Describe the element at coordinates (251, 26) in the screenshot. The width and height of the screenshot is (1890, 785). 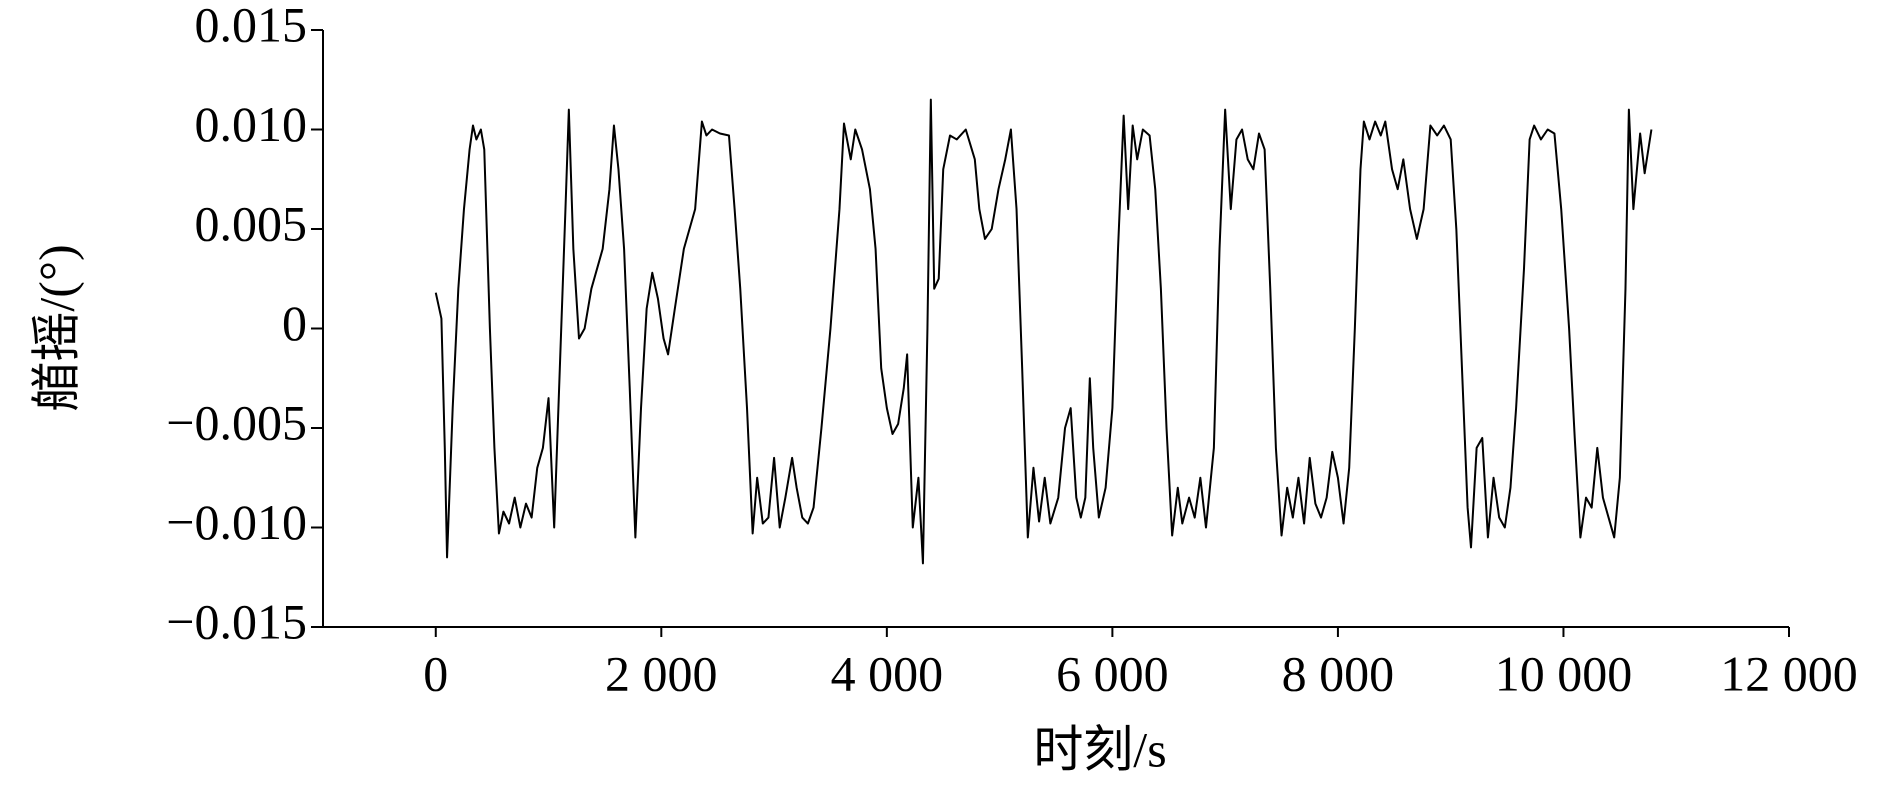
I see `y-tick-label: 0.015` at that location.